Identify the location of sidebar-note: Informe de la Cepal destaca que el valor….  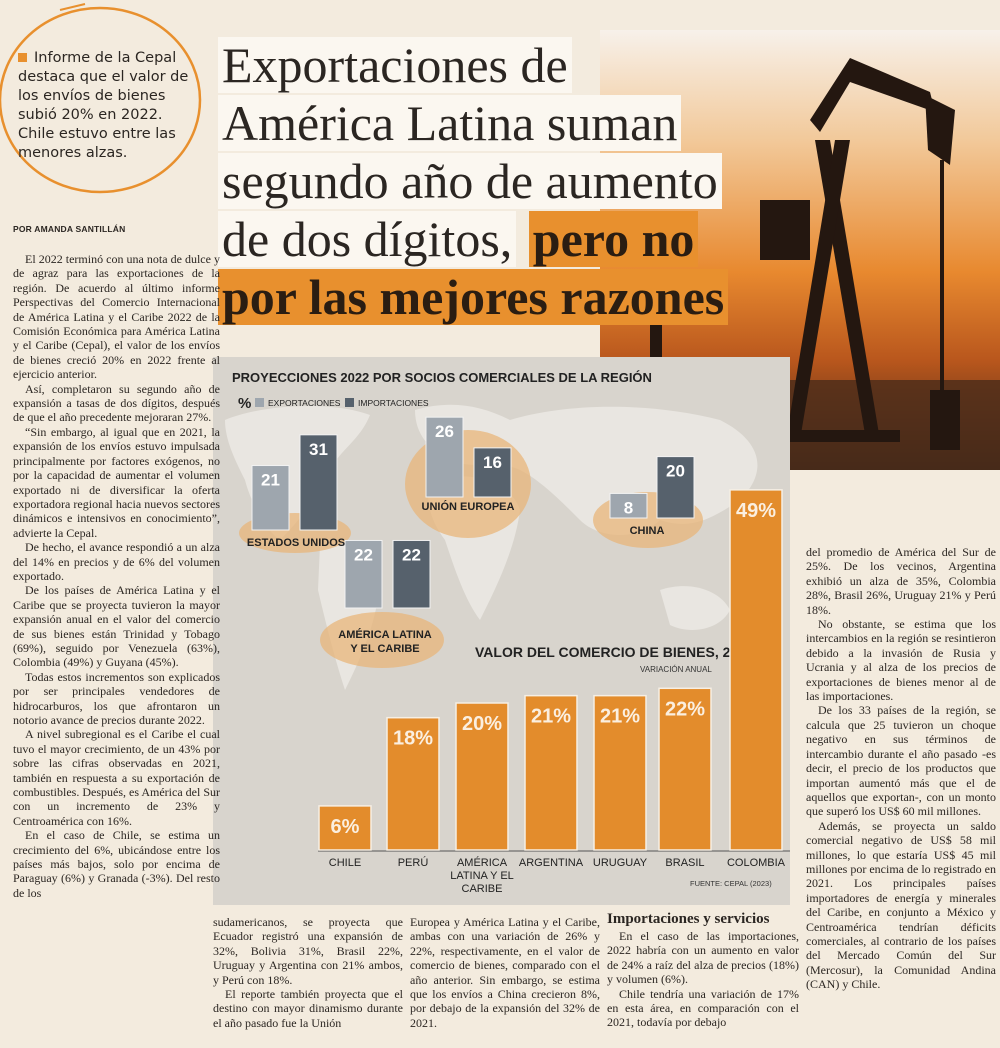
(103, 105).